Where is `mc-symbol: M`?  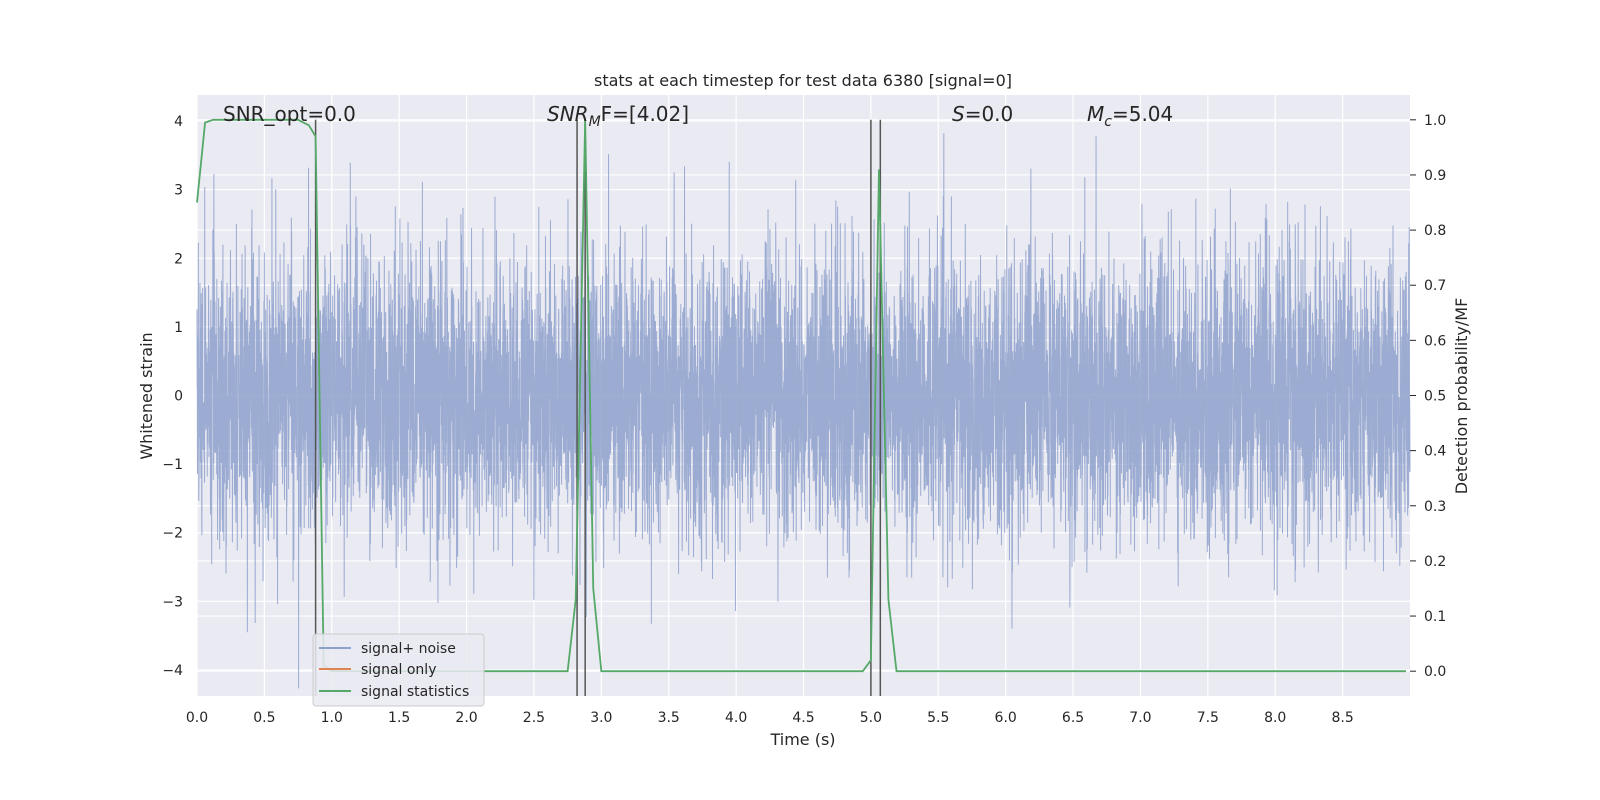
mc-symbol: M is located at coordinates (1095, 114).